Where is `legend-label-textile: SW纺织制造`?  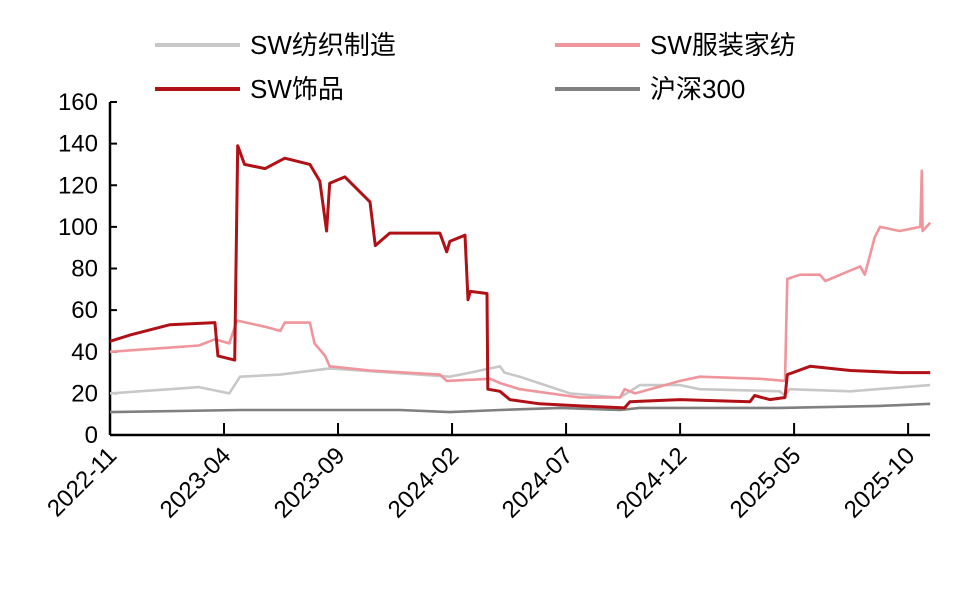 legend-label-textile: SW纺织制造 is located at coordinates (323, 45).